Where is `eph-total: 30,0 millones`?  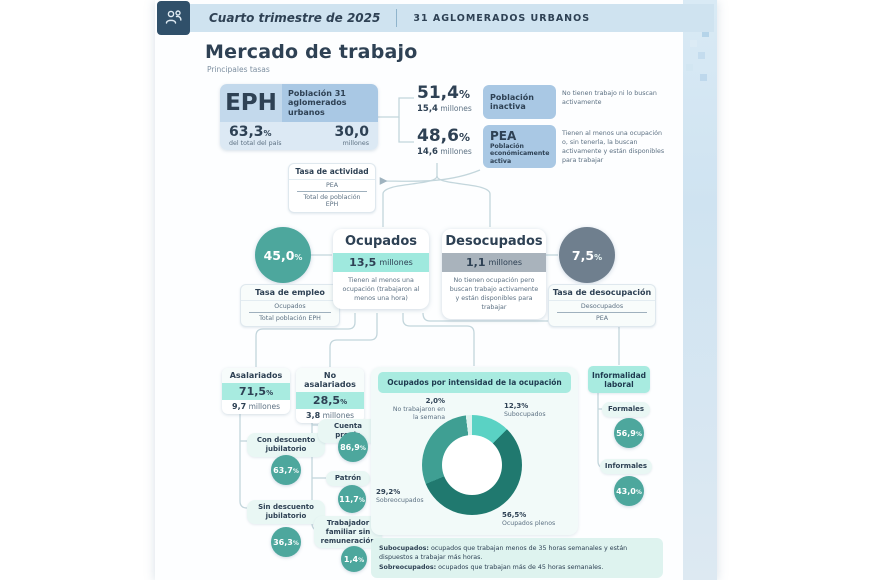 eph-total: 30,0 millones is located at coordinates (351, 135).